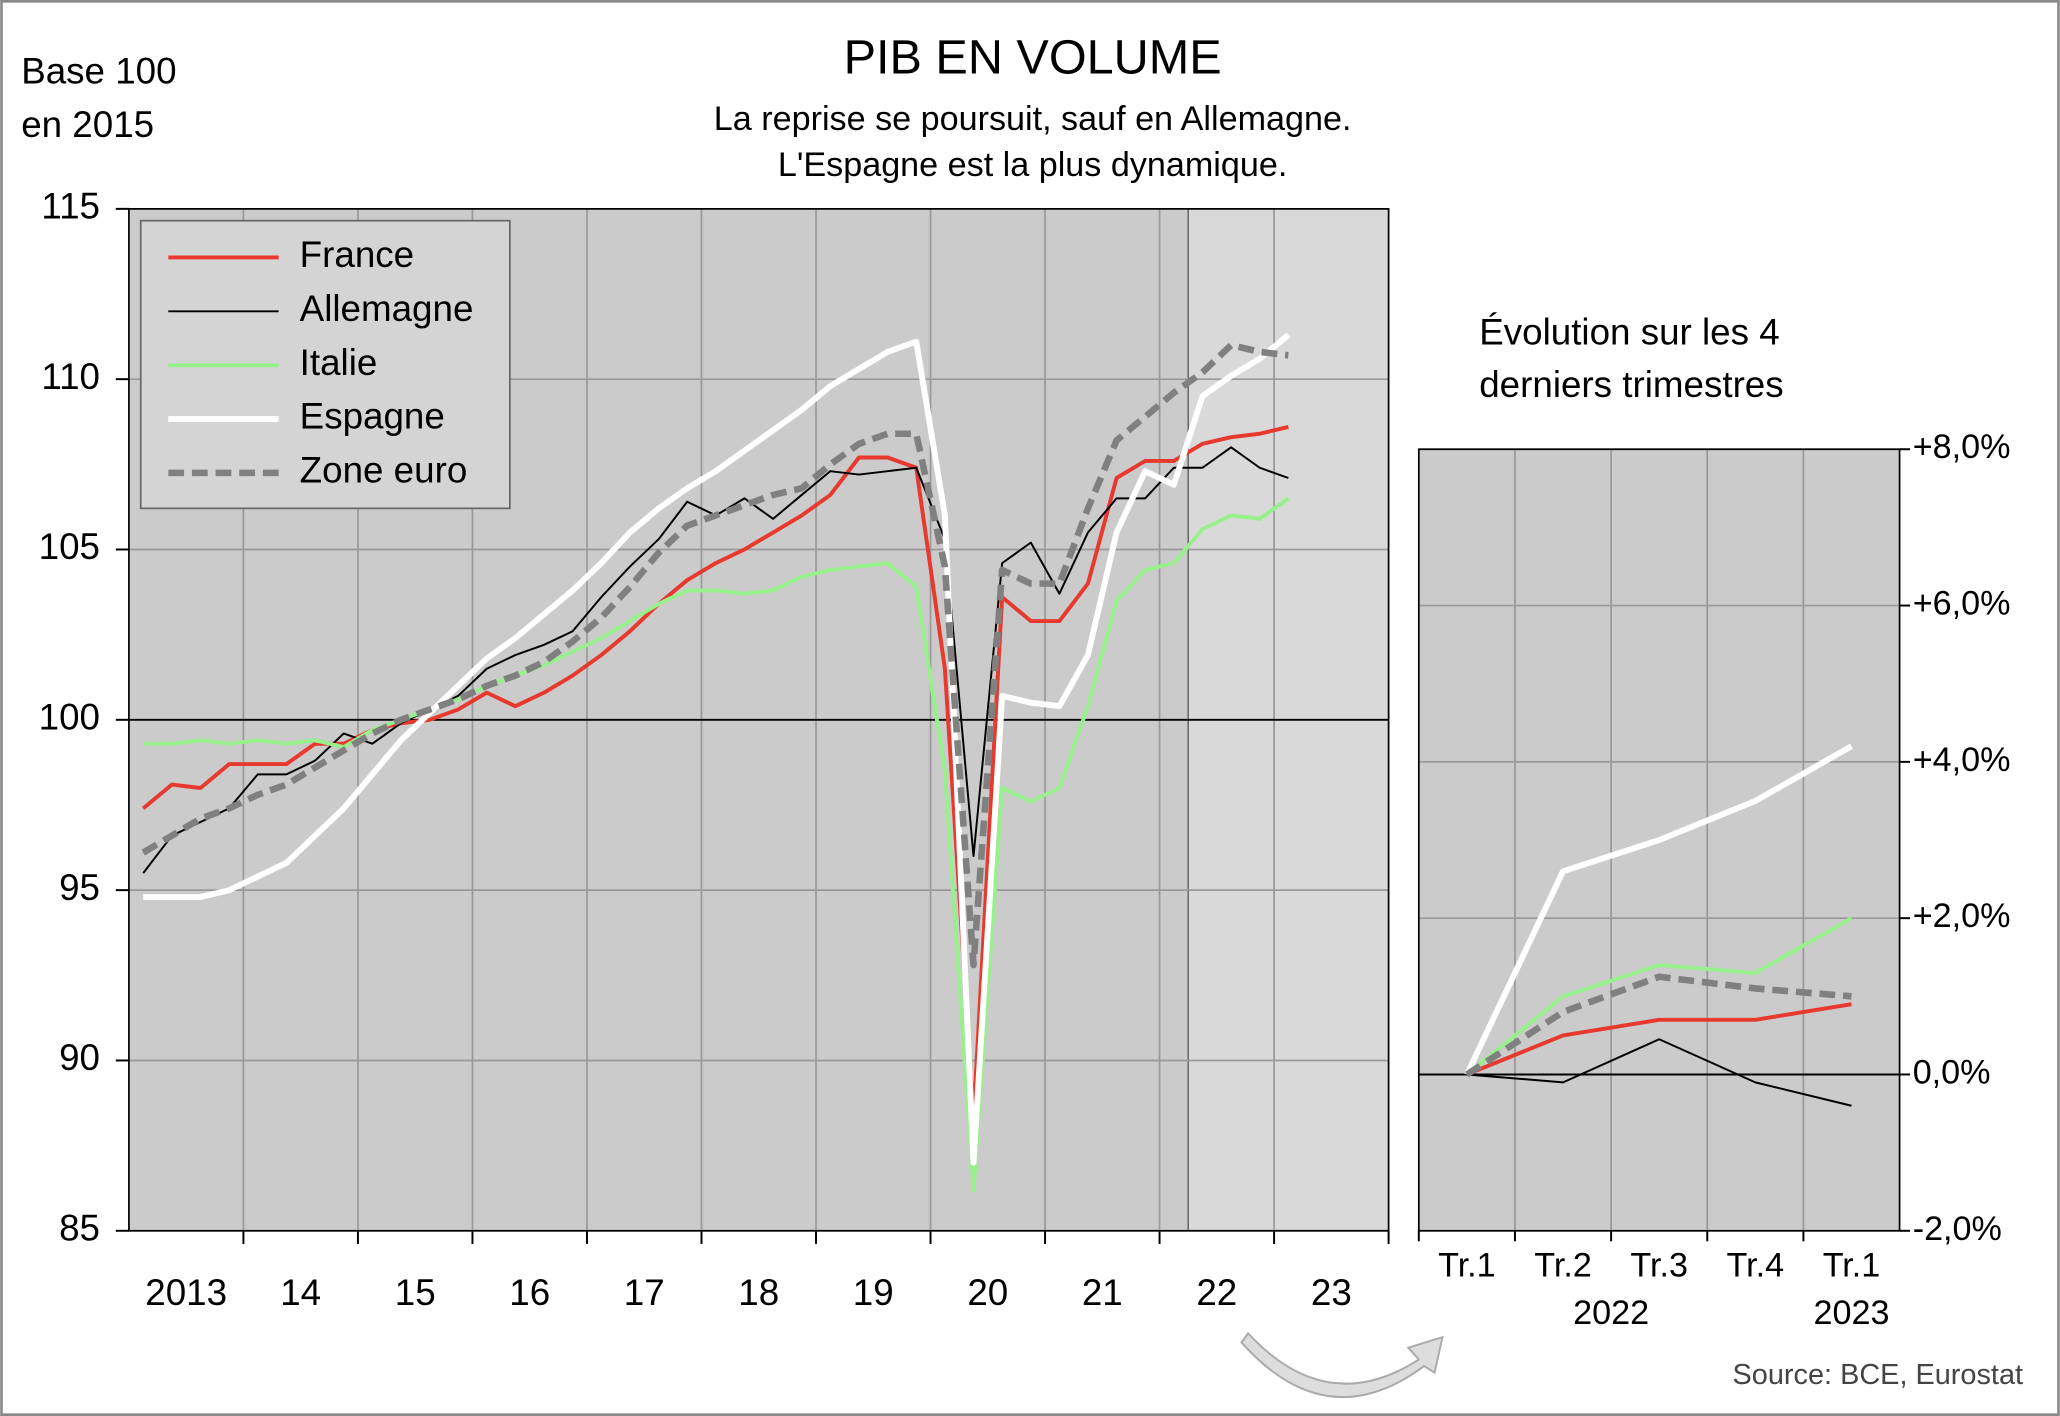 This screenshot has height=1416, width=2060. What do you see at coordinates (186, 1292) in the screenshot?
I see `x-tick-label: 2013` at bounding box center [186, 1292].